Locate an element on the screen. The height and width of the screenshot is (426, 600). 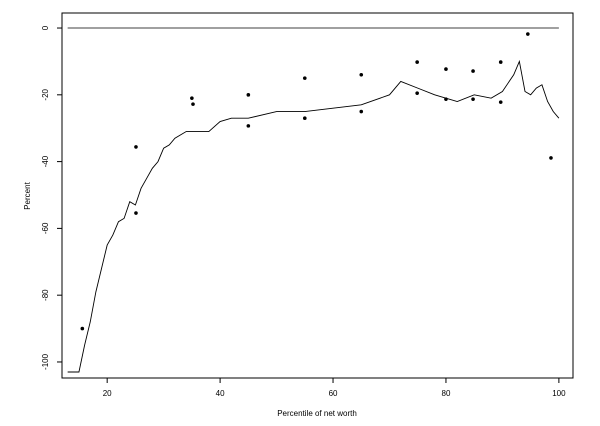
x-tick-label: 20 is located at coordinates (107, 393).